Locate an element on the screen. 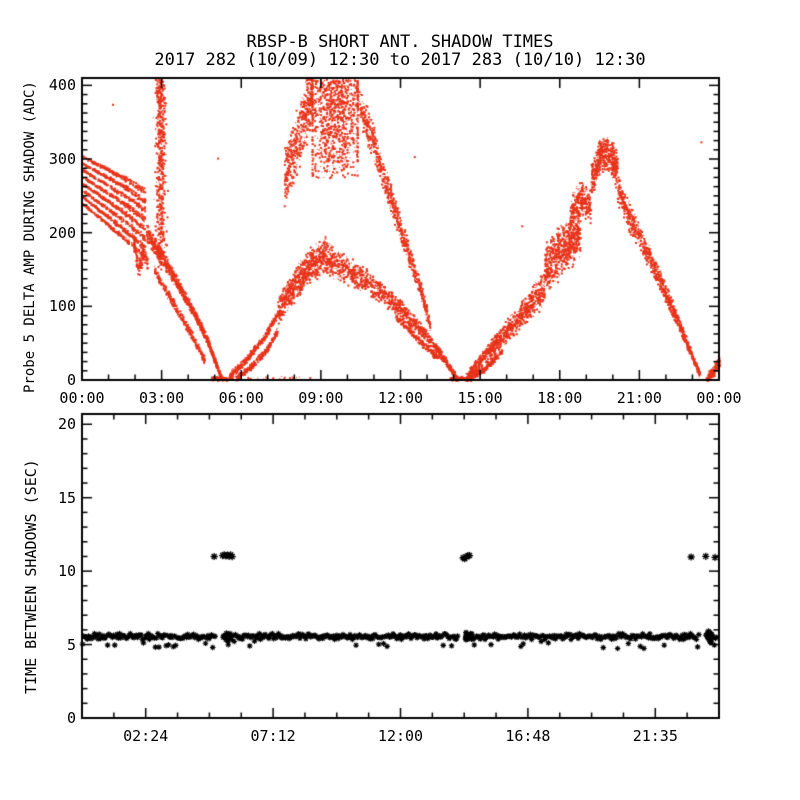  top-x-tick-label: 15:00 is located at coordinates (480, 398).